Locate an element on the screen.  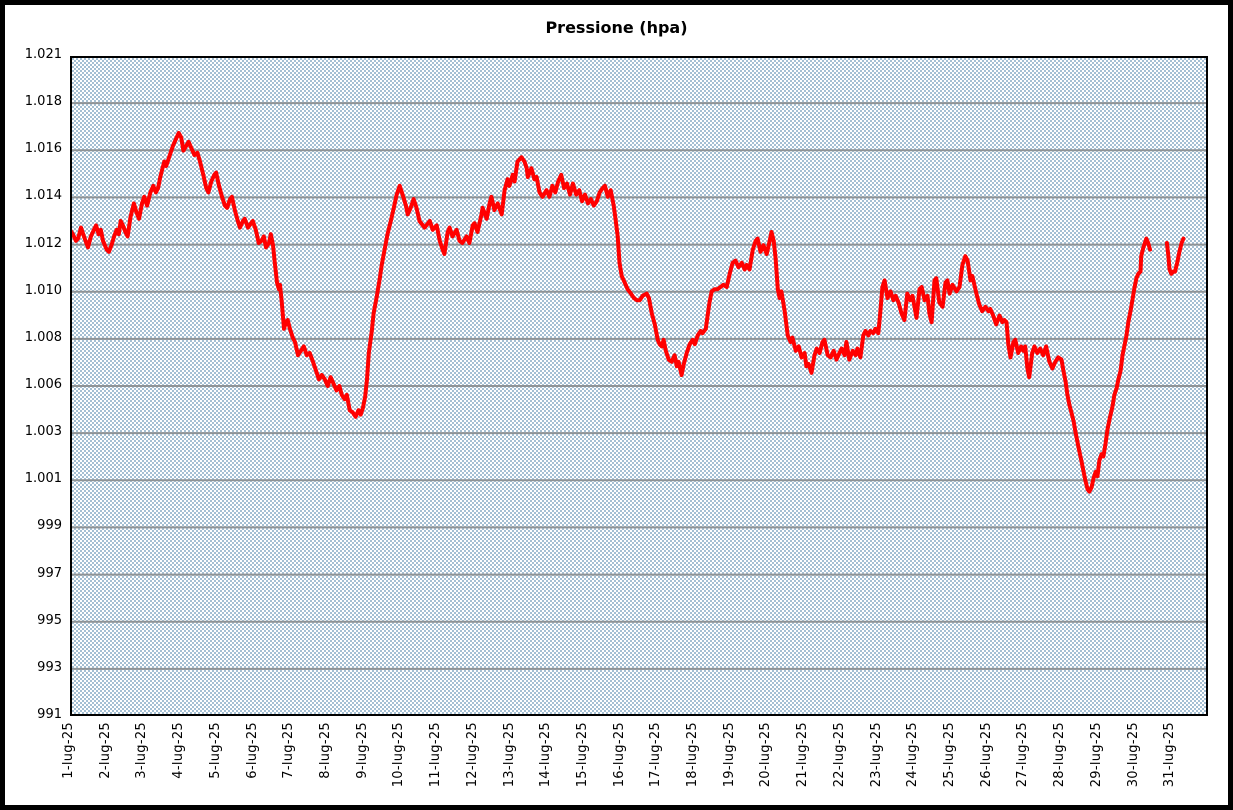
x-axis-tick-label: 27-lug-25 is located at coordinates (1023, 755).